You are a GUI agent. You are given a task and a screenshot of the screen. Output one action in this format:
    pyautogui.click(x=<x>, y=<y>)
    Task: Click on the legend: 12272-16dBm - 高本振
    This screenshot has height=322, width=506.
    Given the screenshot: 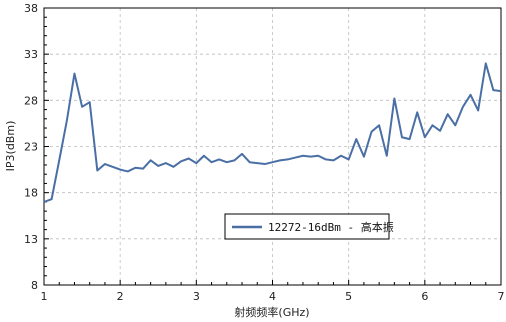 What is the action you would take?
    pyautogui.click(x=309, y=226)
    